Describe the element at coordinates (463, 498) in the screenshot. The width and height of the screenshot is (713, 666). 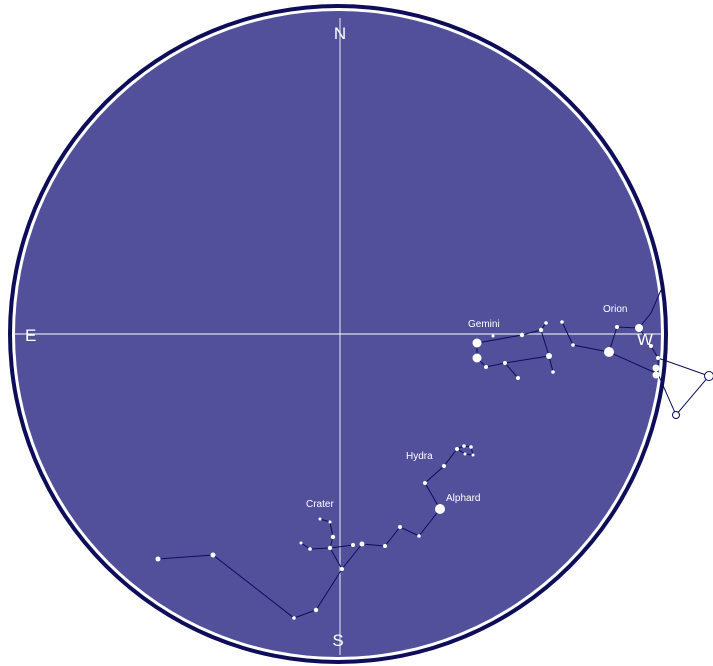
I see `alphard-label: Alphard` at that location.